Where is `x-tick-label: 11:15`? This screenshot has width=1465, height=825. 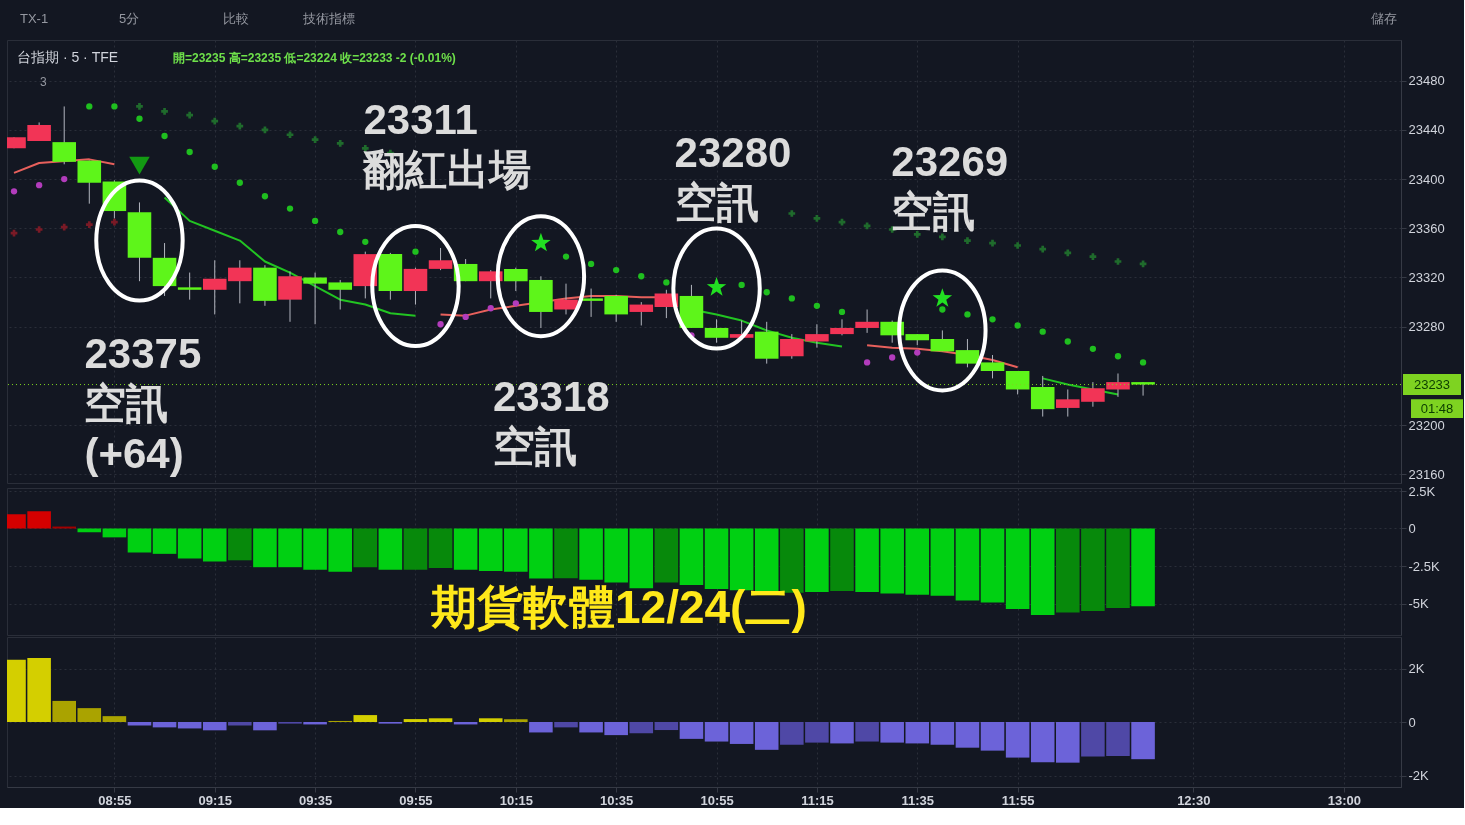
x-tick-label: 11:15 is located at coordinates (817, 800).